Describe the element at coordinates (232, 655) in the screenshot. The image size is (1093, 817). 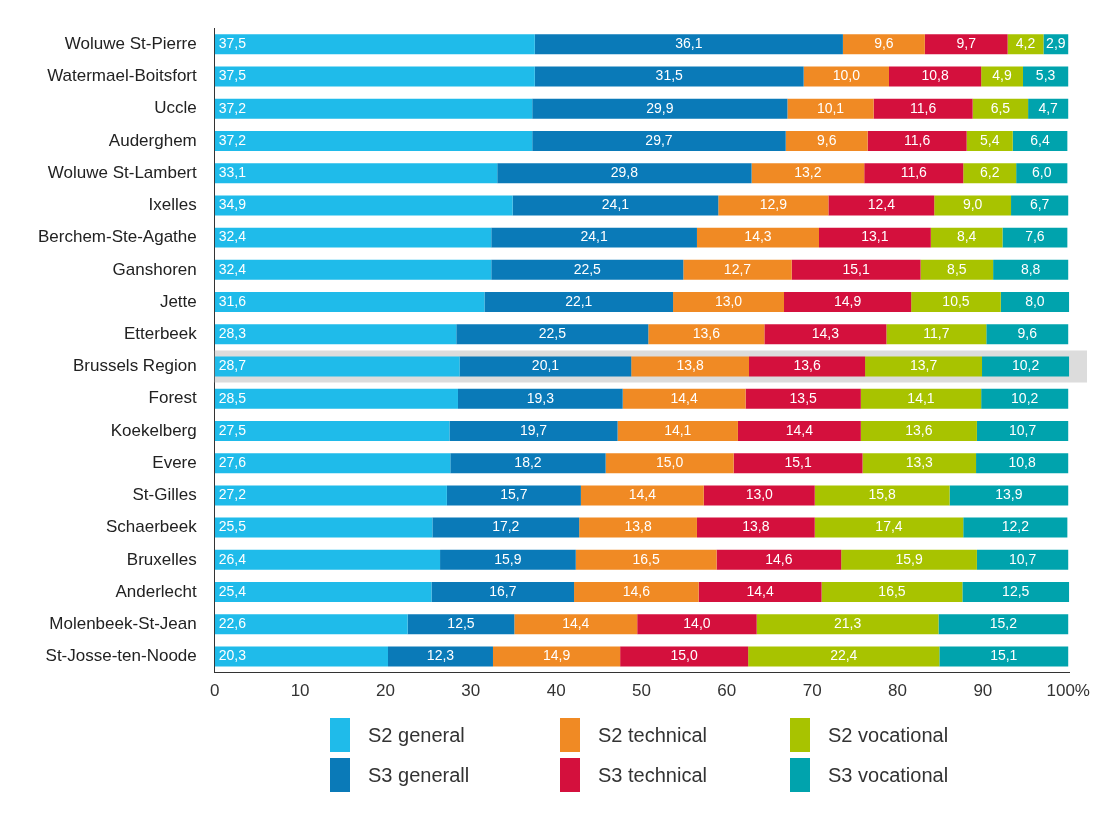
I see `data-label: 20,3` at that location.